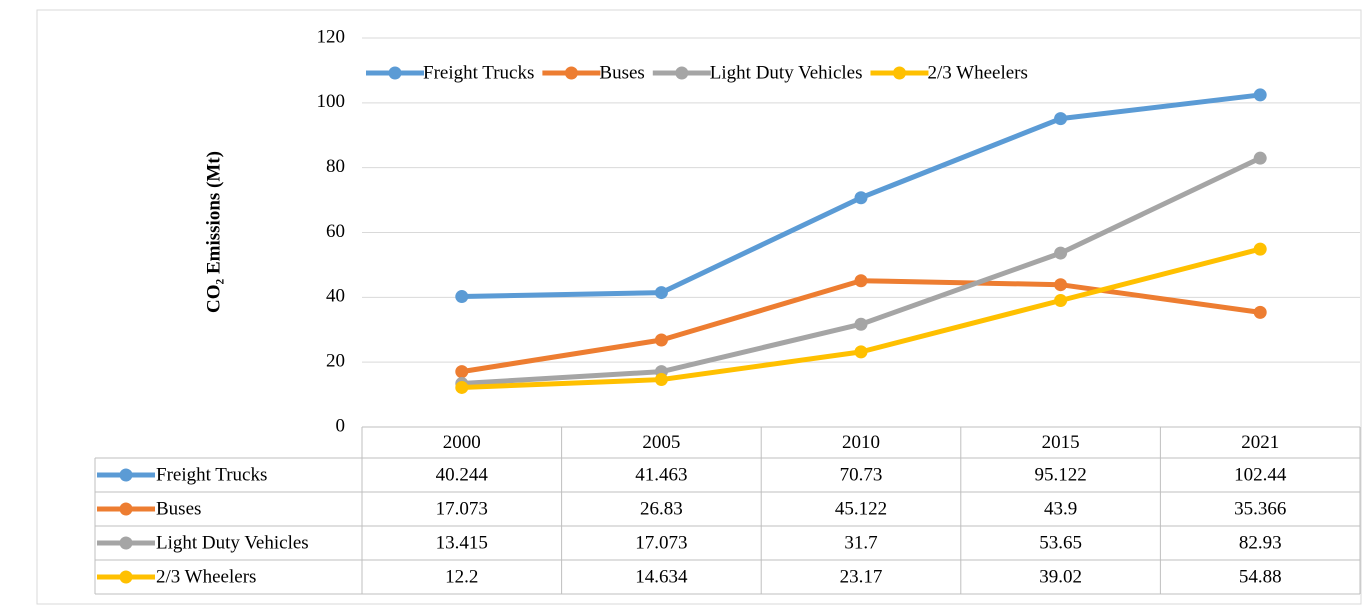 The image size is (1368, 613). What do you see at coordinates (1060, 508) in the screenshot?
I see `table-value: 43.9` at bounding box center [1060, 508].